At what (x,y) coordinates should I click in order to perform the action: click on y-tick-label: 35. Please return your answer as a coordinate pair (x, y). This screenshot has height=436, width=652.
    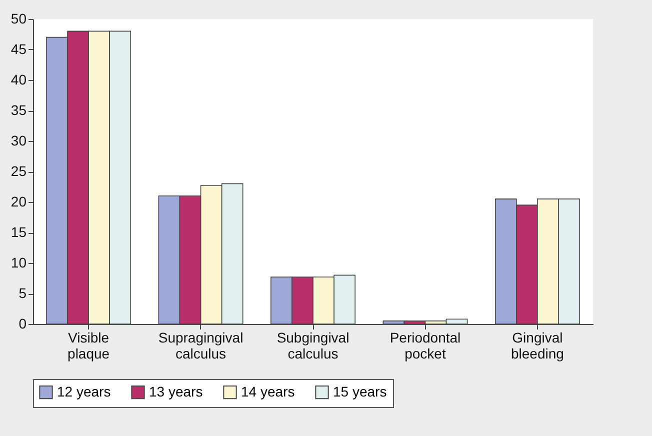
    Looking at the image, I should click on (18, 110).